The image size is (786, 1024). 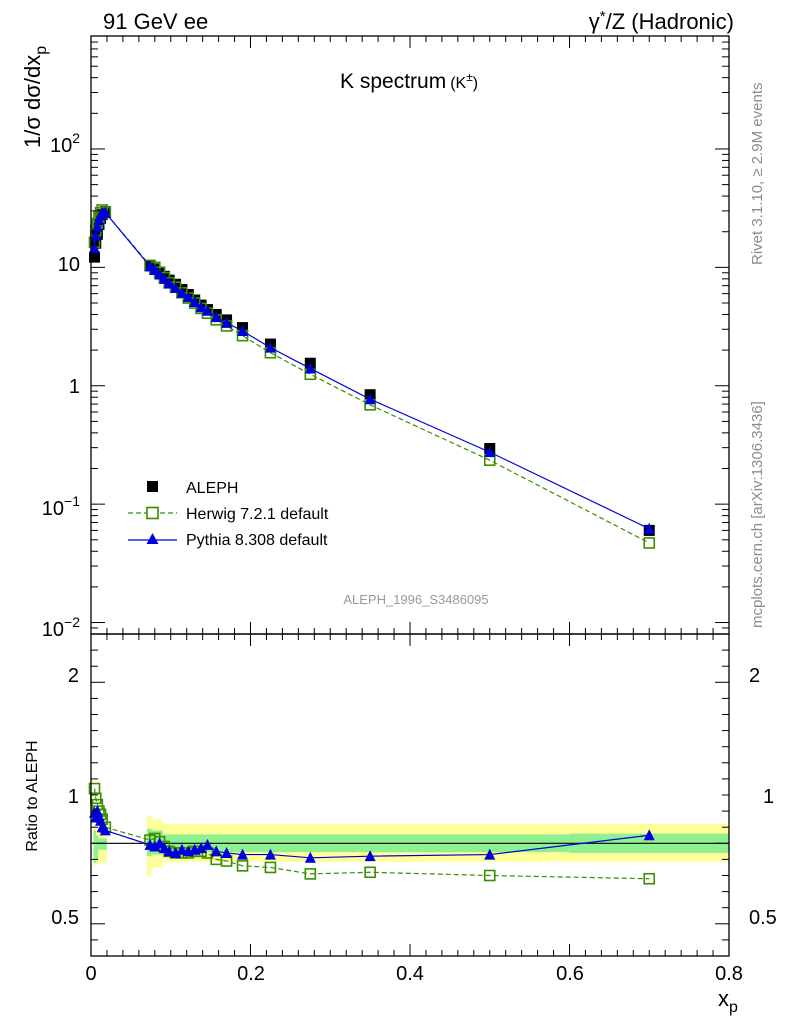 What do you see at coordinates (257, 514) in the screenshot?
I see `legend-label-herwig: Herwig 7.2.1 default` at bounding box center [257, 514].